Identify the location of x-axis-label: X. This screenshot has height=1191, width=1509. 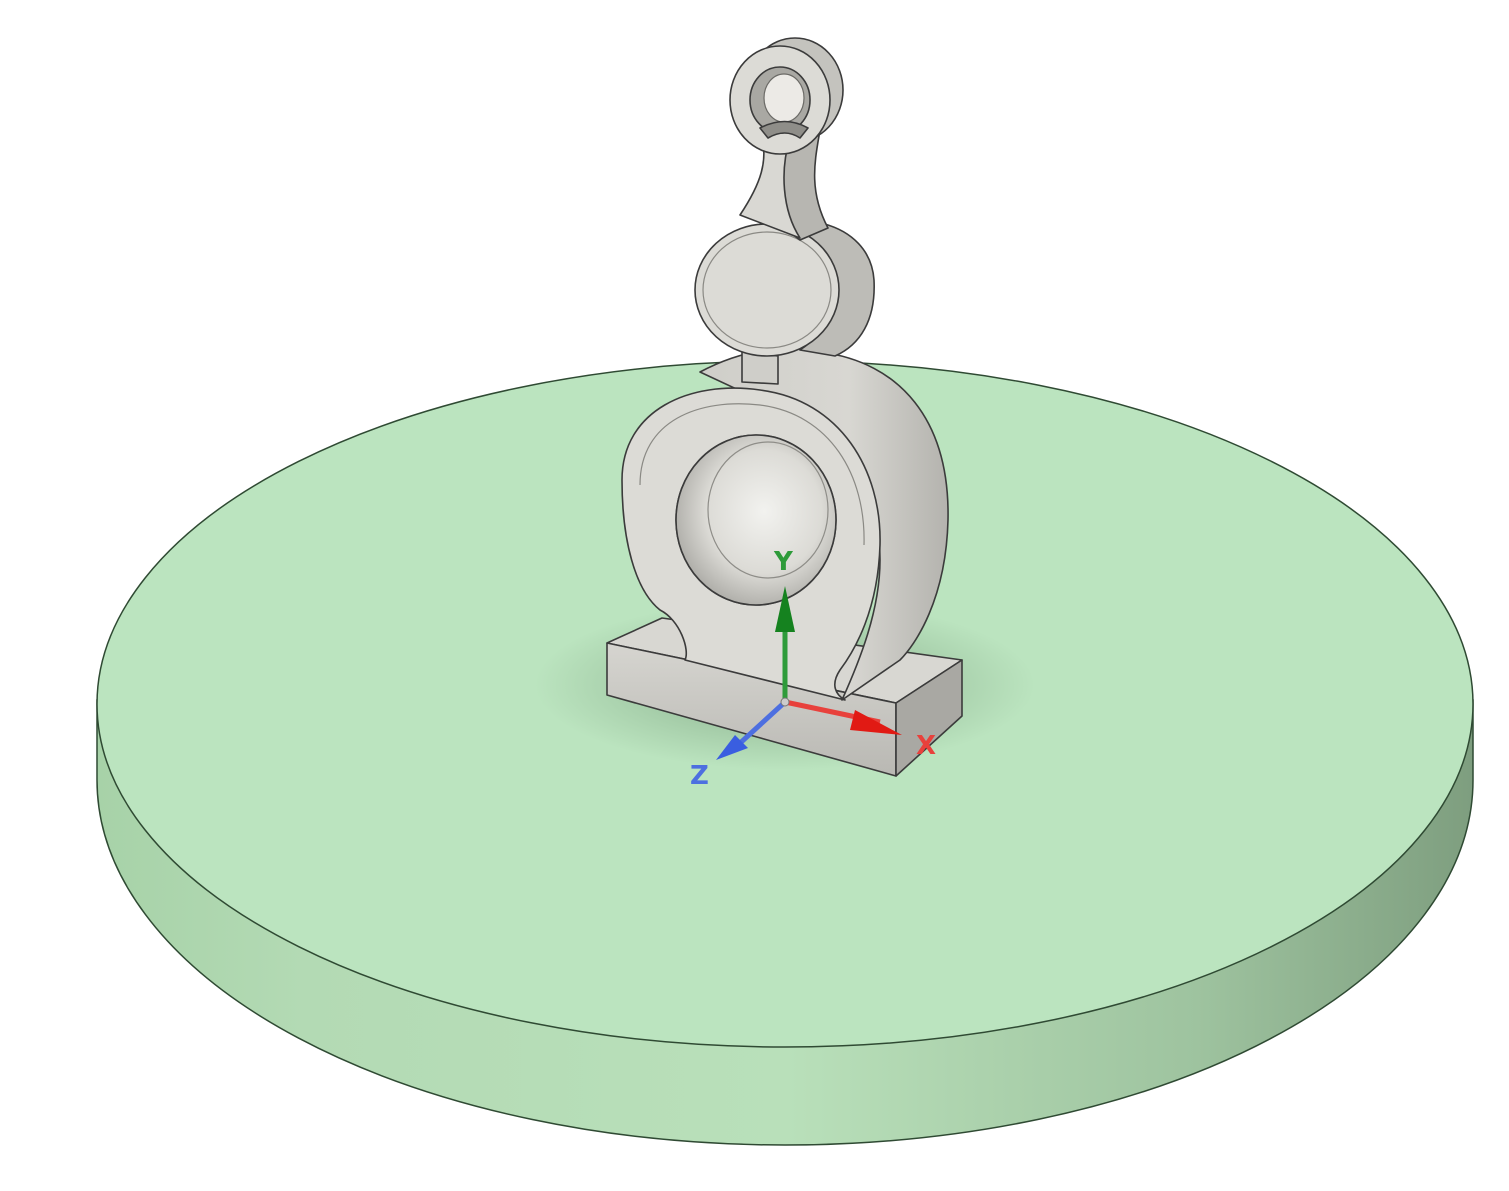
(926, 746).